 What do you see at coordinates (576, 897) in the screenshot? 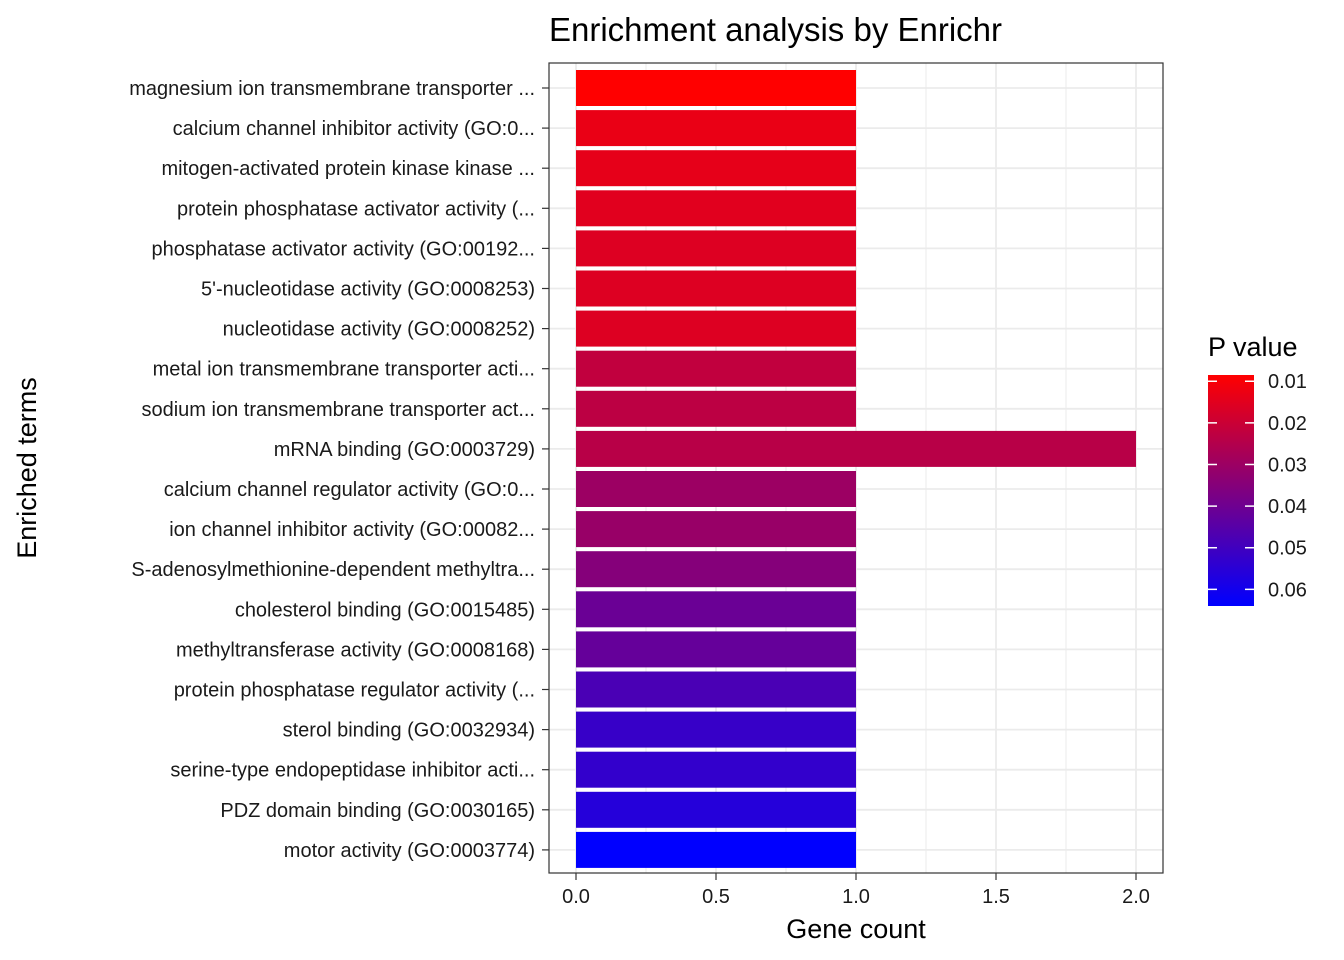
I see `x-tick-label: 0.0` at bounding box center [576, 897].